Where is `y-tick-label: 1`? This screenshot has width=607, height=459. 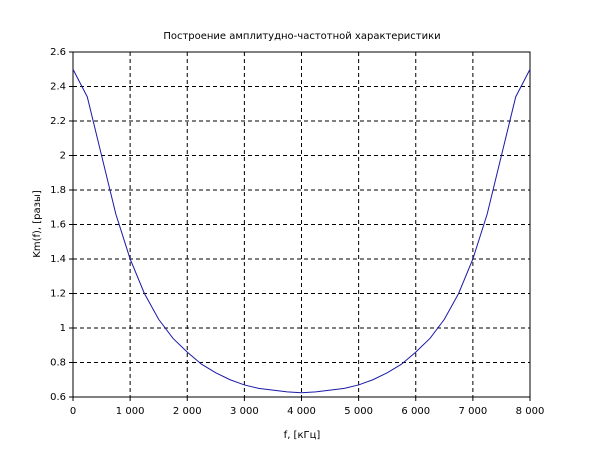
y-tick-label: 1 is located at coordinates (63, 328).